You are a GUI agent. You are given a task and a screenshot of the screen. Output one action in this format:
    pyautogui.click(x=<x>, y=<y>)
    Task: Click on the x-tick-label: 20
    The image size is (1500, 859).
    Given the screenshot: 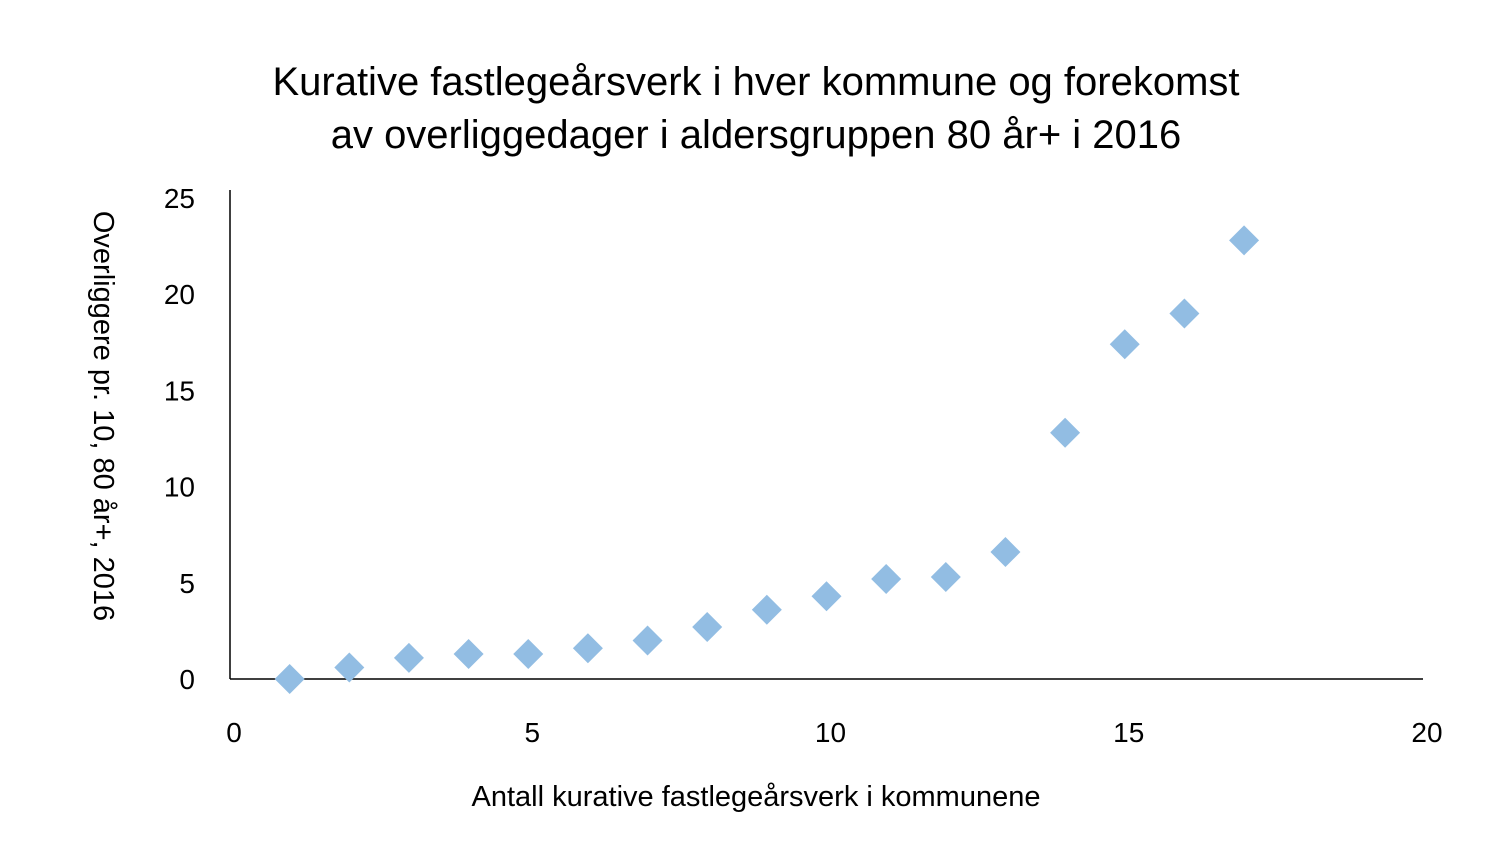 What is the action you would take?
    pyautogui.click(x=1426, y=732)
    